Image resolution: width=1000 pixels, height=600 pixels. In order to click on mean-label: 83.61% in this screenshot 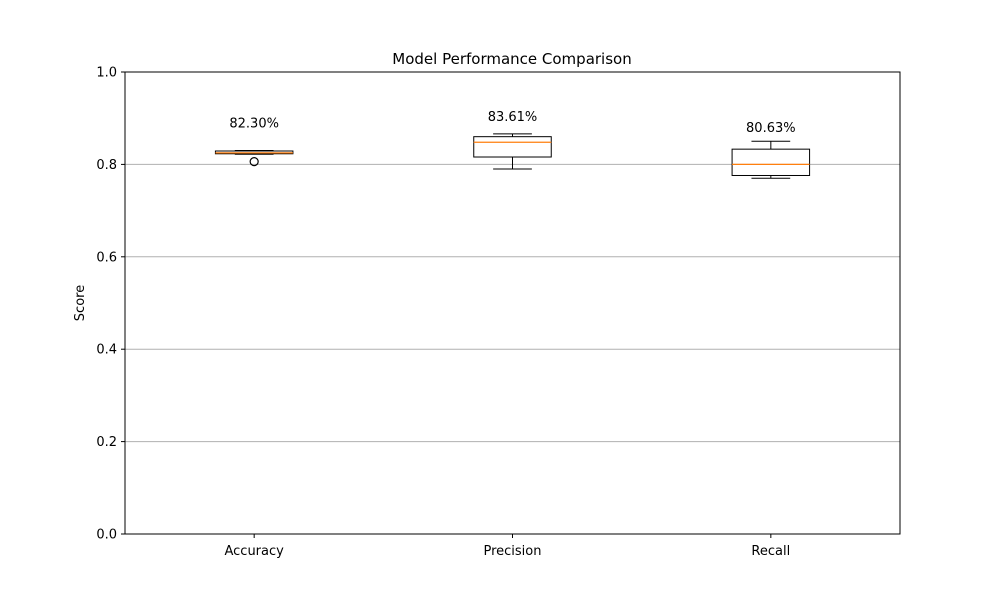, I will do `click(513, 117)`.